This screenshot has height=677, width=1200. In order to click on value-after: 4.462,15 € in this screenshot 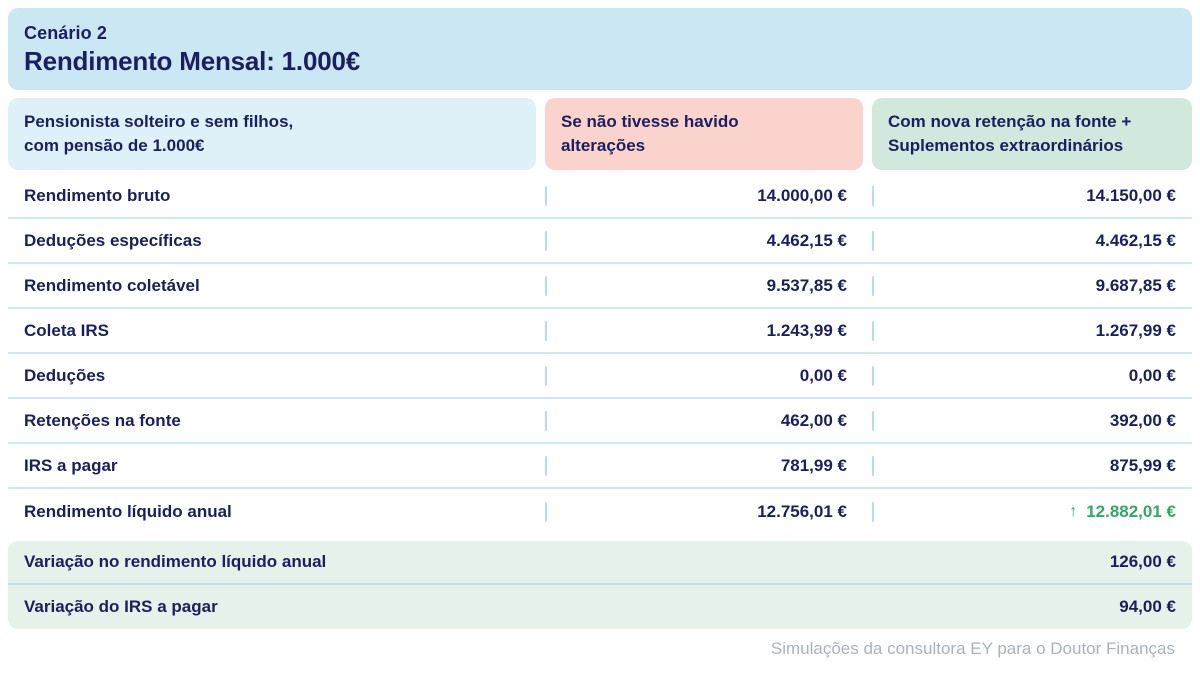, I will do `click(1032, 240)`.